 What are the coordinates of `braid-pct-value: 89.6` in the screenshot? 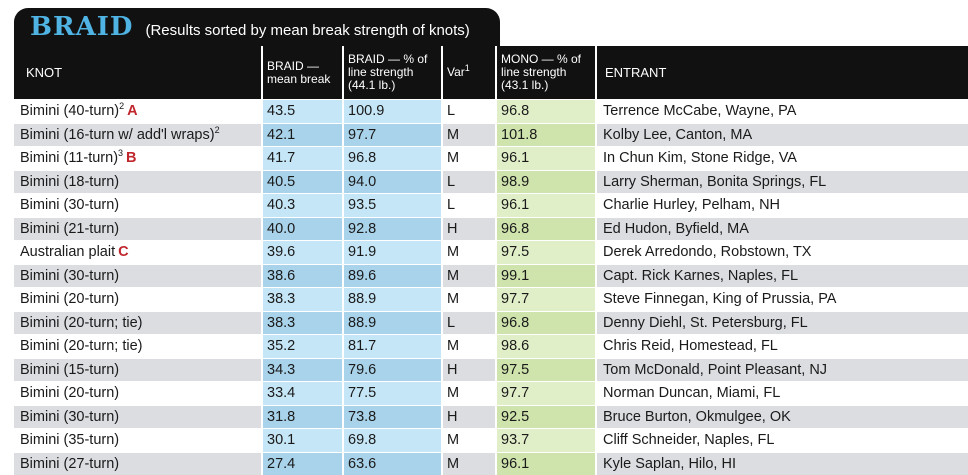 It's located at (362, 276).